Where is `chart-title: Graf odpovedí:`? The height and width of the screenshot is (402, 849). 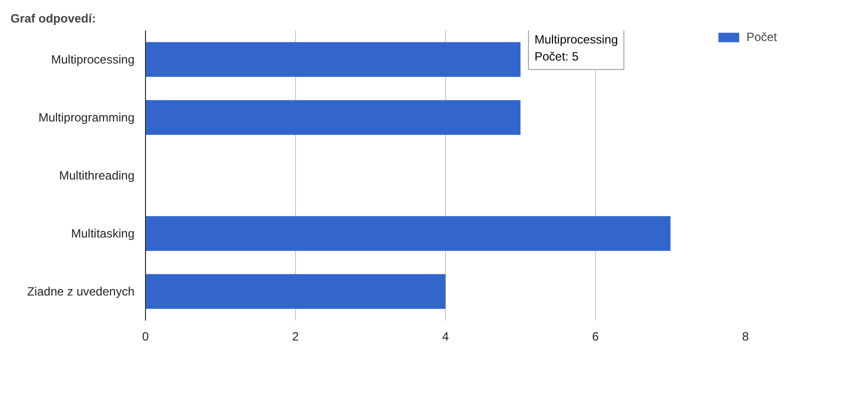
chart-title: Graf odpovedí: is located at coordinates (53, 19).